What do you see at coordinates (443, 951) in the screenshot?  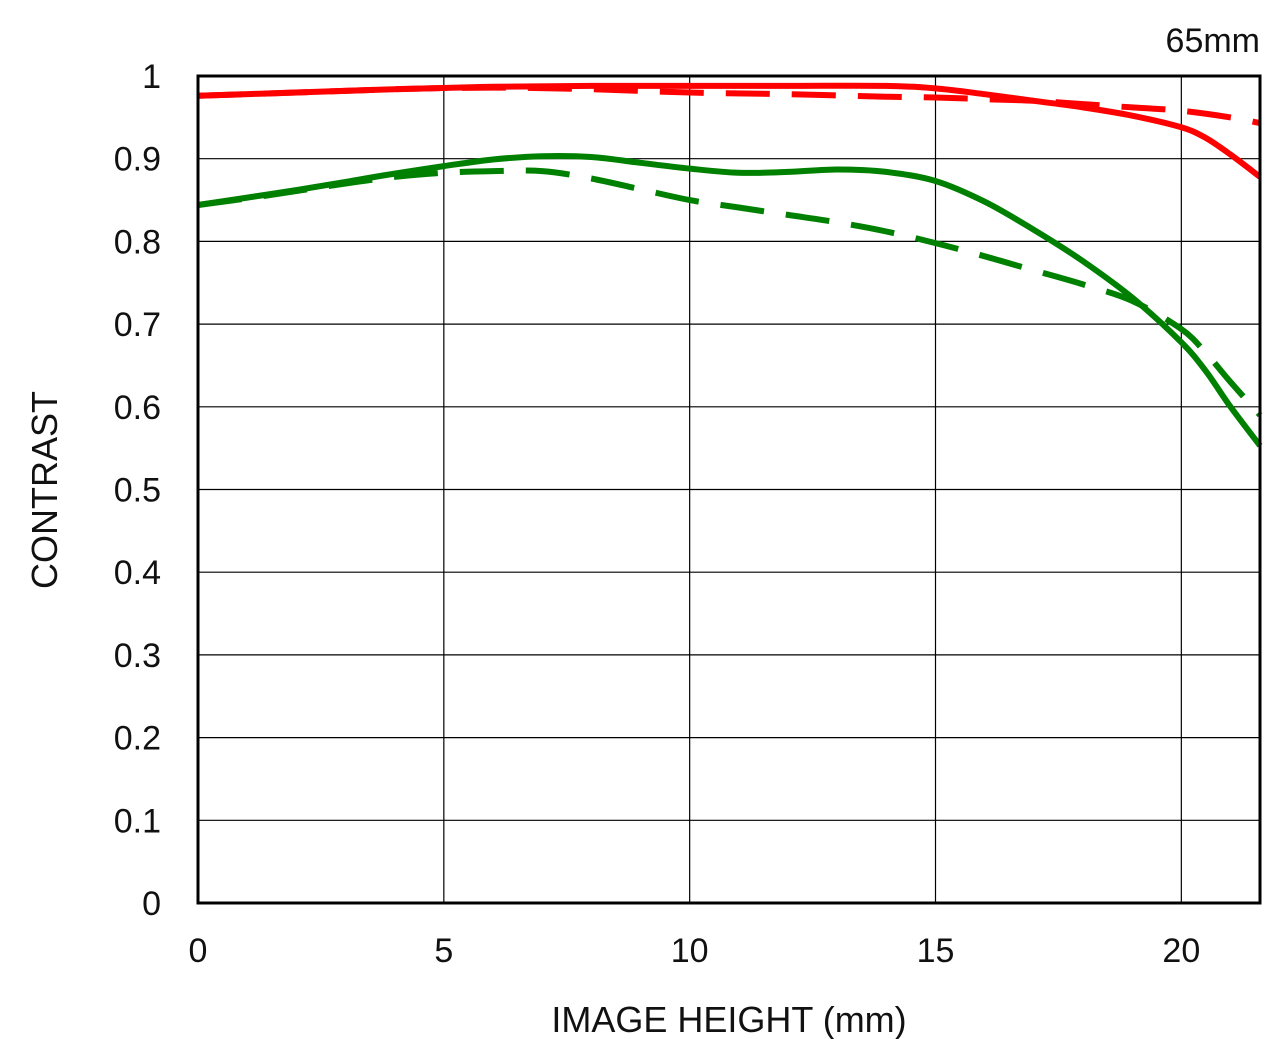 I see `x-tick-label: 5` at bounding box center [443, 951].